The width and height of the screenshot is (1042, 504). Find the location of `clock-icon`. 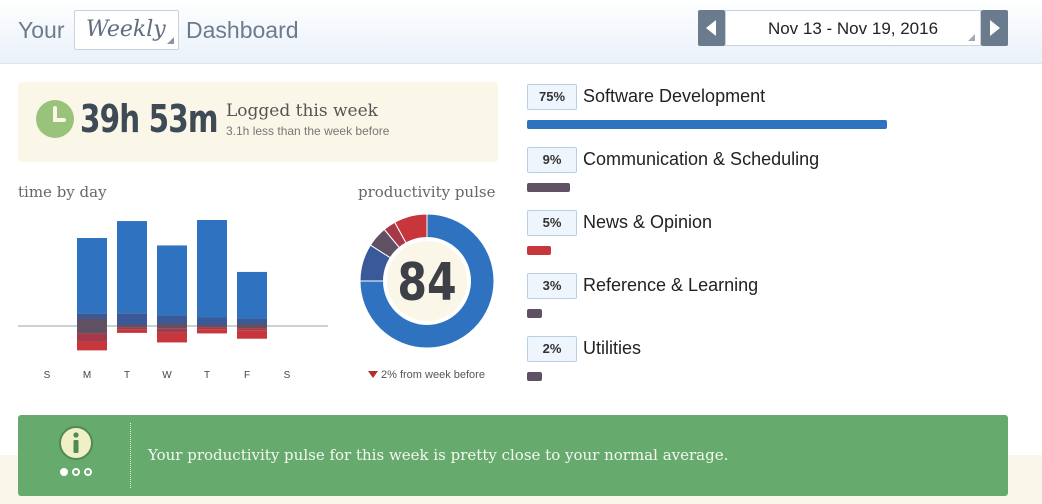

clock-icon is located at coordinates (55, 119).